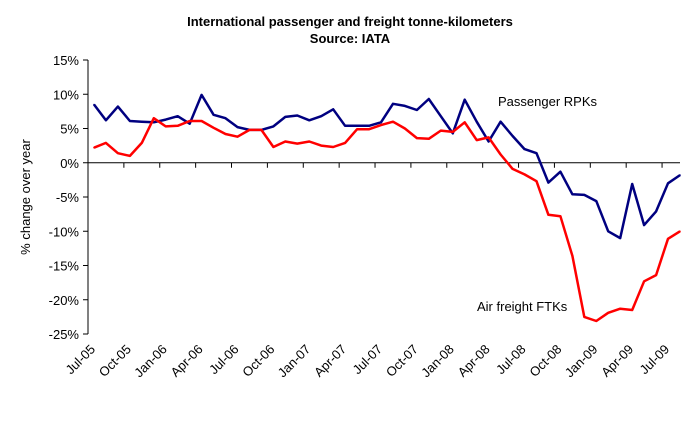 Image resolution: width=700 pixels, height=428 pixels. What do you see at coordinates (294, 361) in the screenshot?
I see `x-tick-label: Jan-07` at bounding box center [294, 361].